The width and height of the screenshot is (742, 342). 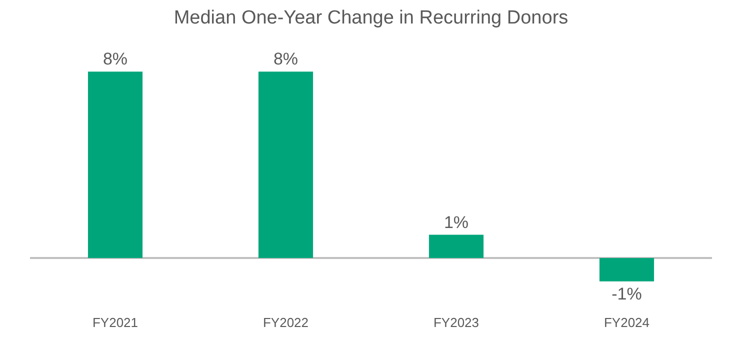 I want to click on x-tick-label: FY2021, so click(x=115, y=322).